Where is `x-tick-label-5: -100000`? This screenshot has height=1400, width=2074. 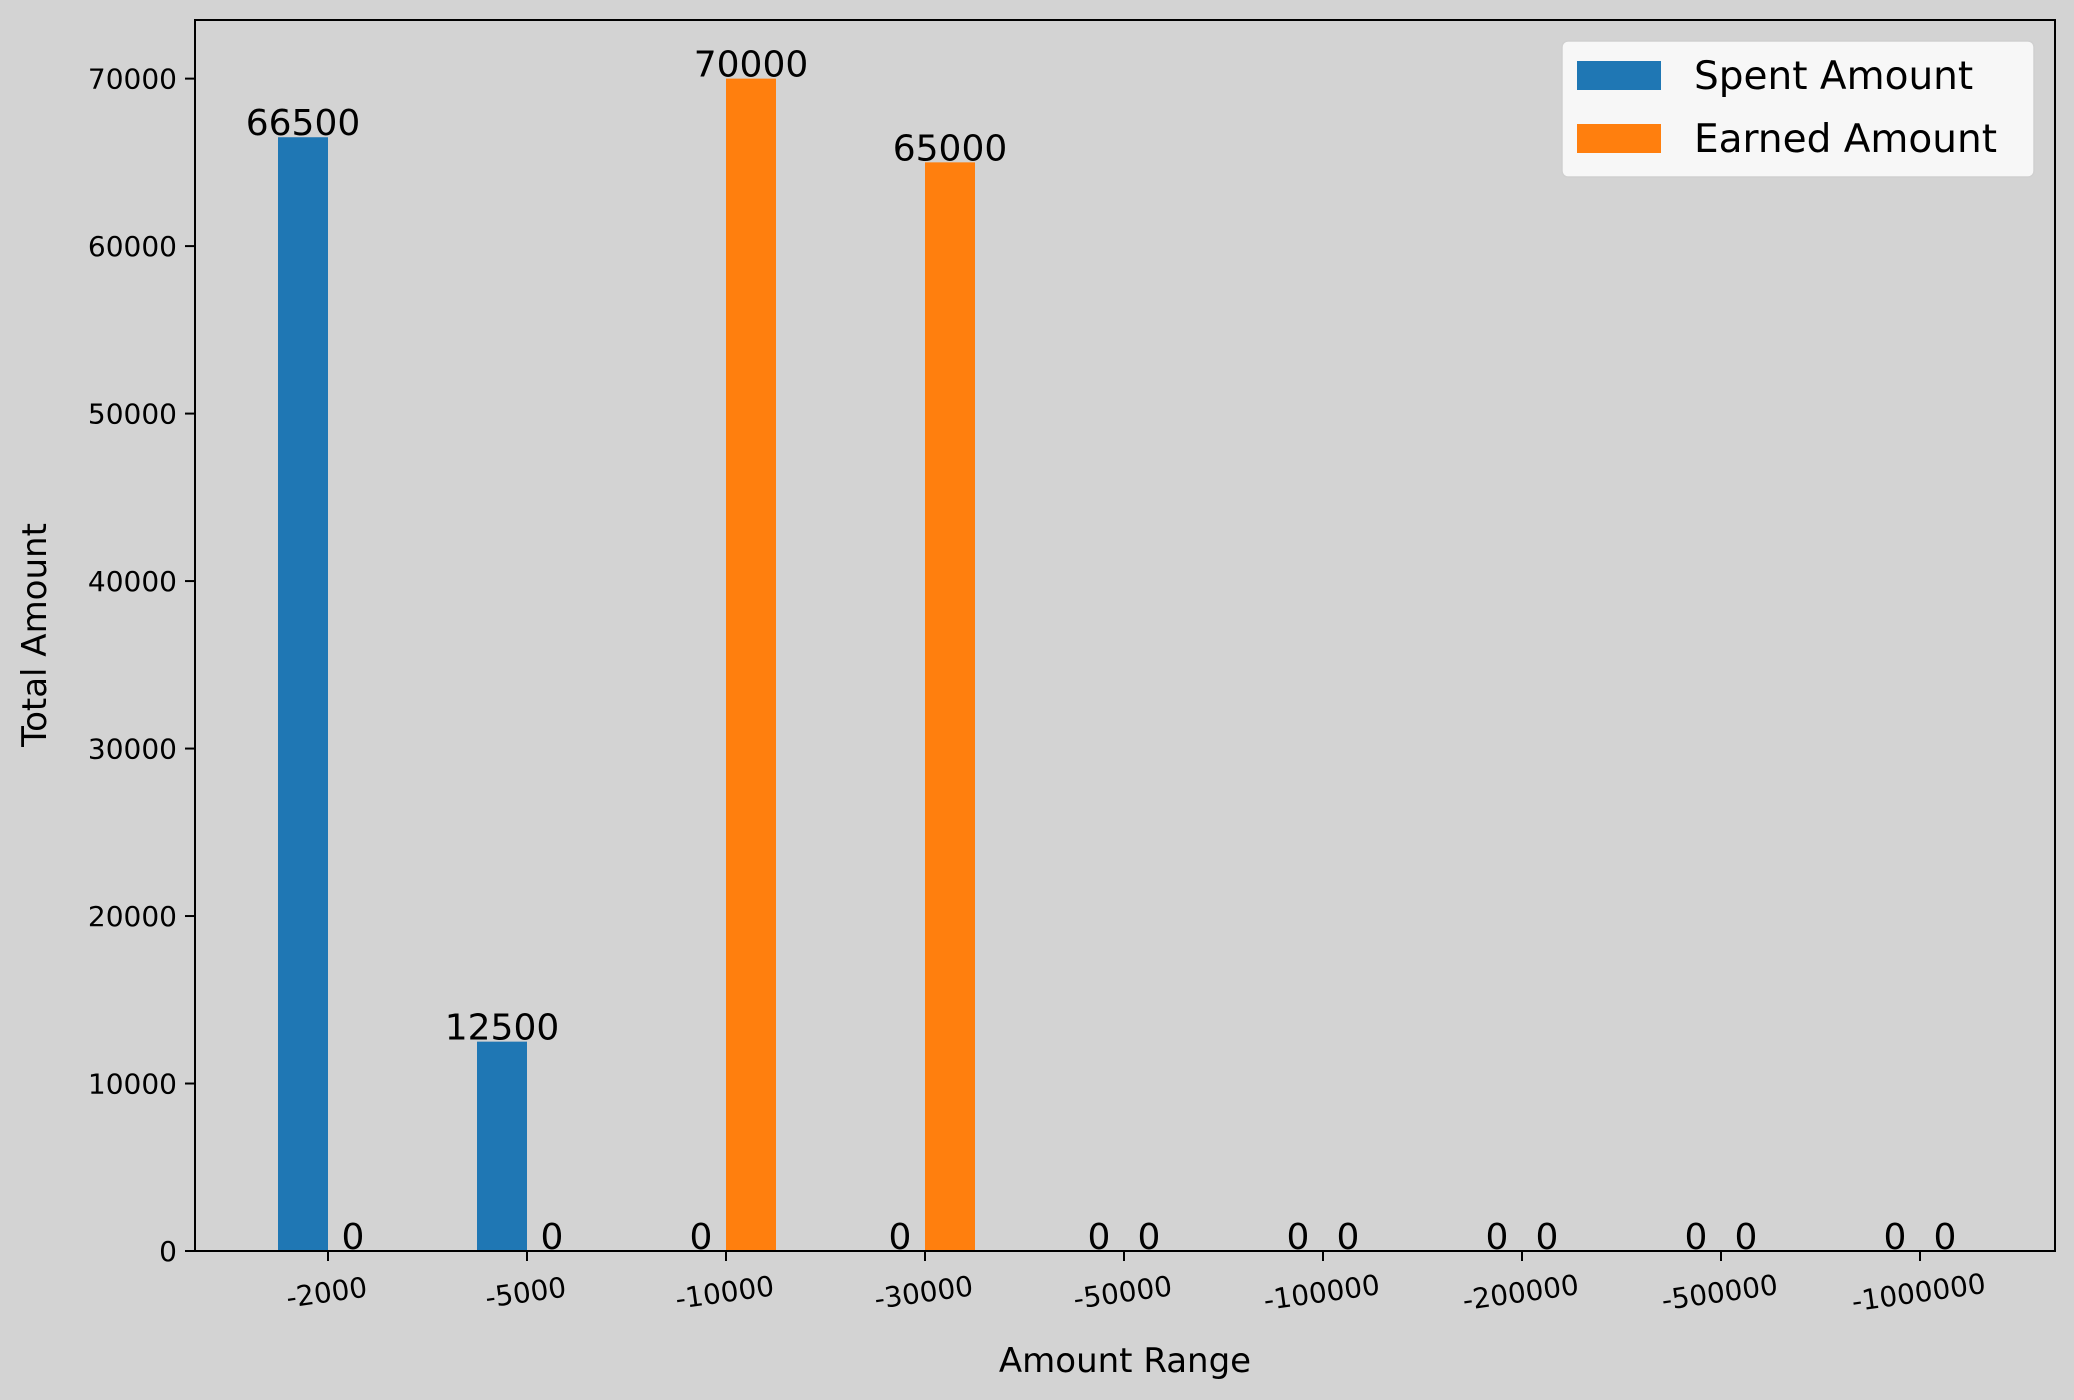 x-tick-label-5: -100000 is located at coordinates (1321, 1292).